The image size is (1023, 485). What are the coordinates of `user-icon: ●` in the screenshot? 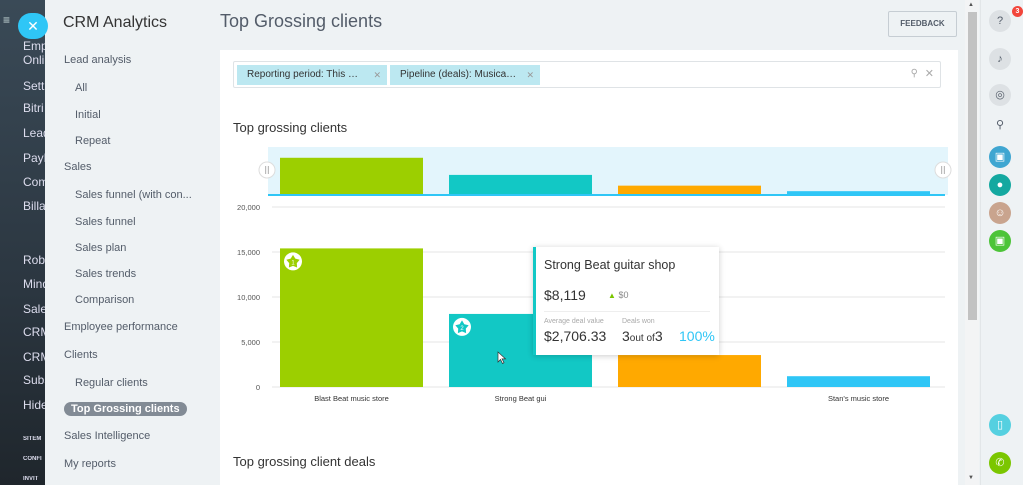 It's located at (1000, 185).